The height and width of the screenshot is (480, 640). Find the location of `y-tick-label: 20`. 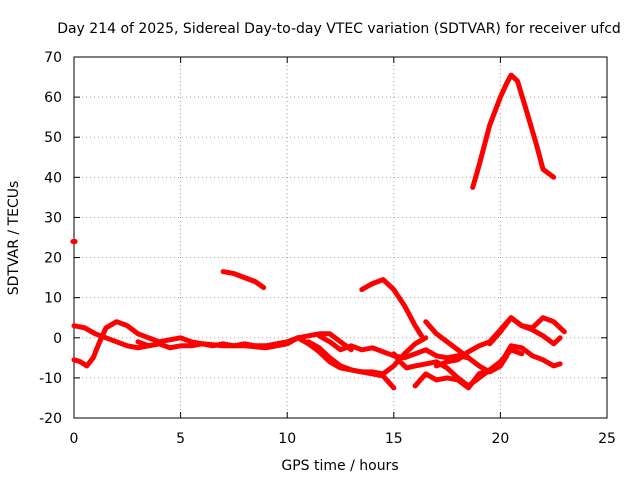

y-tick-label: 20 is located at coordinates (53, 259).